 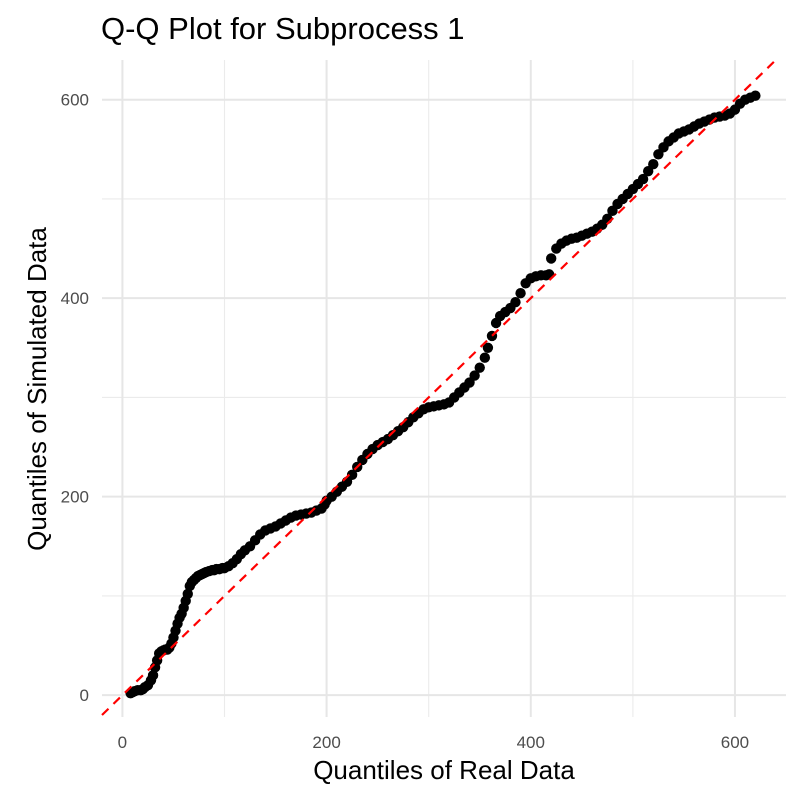 I want to click on x-axis-title: Quantiles of Real Data, so click(x=444, y=770).